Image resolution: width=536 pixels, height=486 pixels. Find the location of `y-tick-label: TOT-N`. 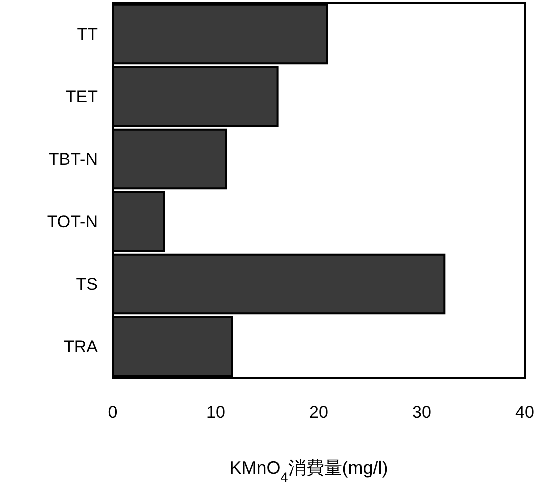

y-tick-label: TOT-N is located at coordinates (72, 222).